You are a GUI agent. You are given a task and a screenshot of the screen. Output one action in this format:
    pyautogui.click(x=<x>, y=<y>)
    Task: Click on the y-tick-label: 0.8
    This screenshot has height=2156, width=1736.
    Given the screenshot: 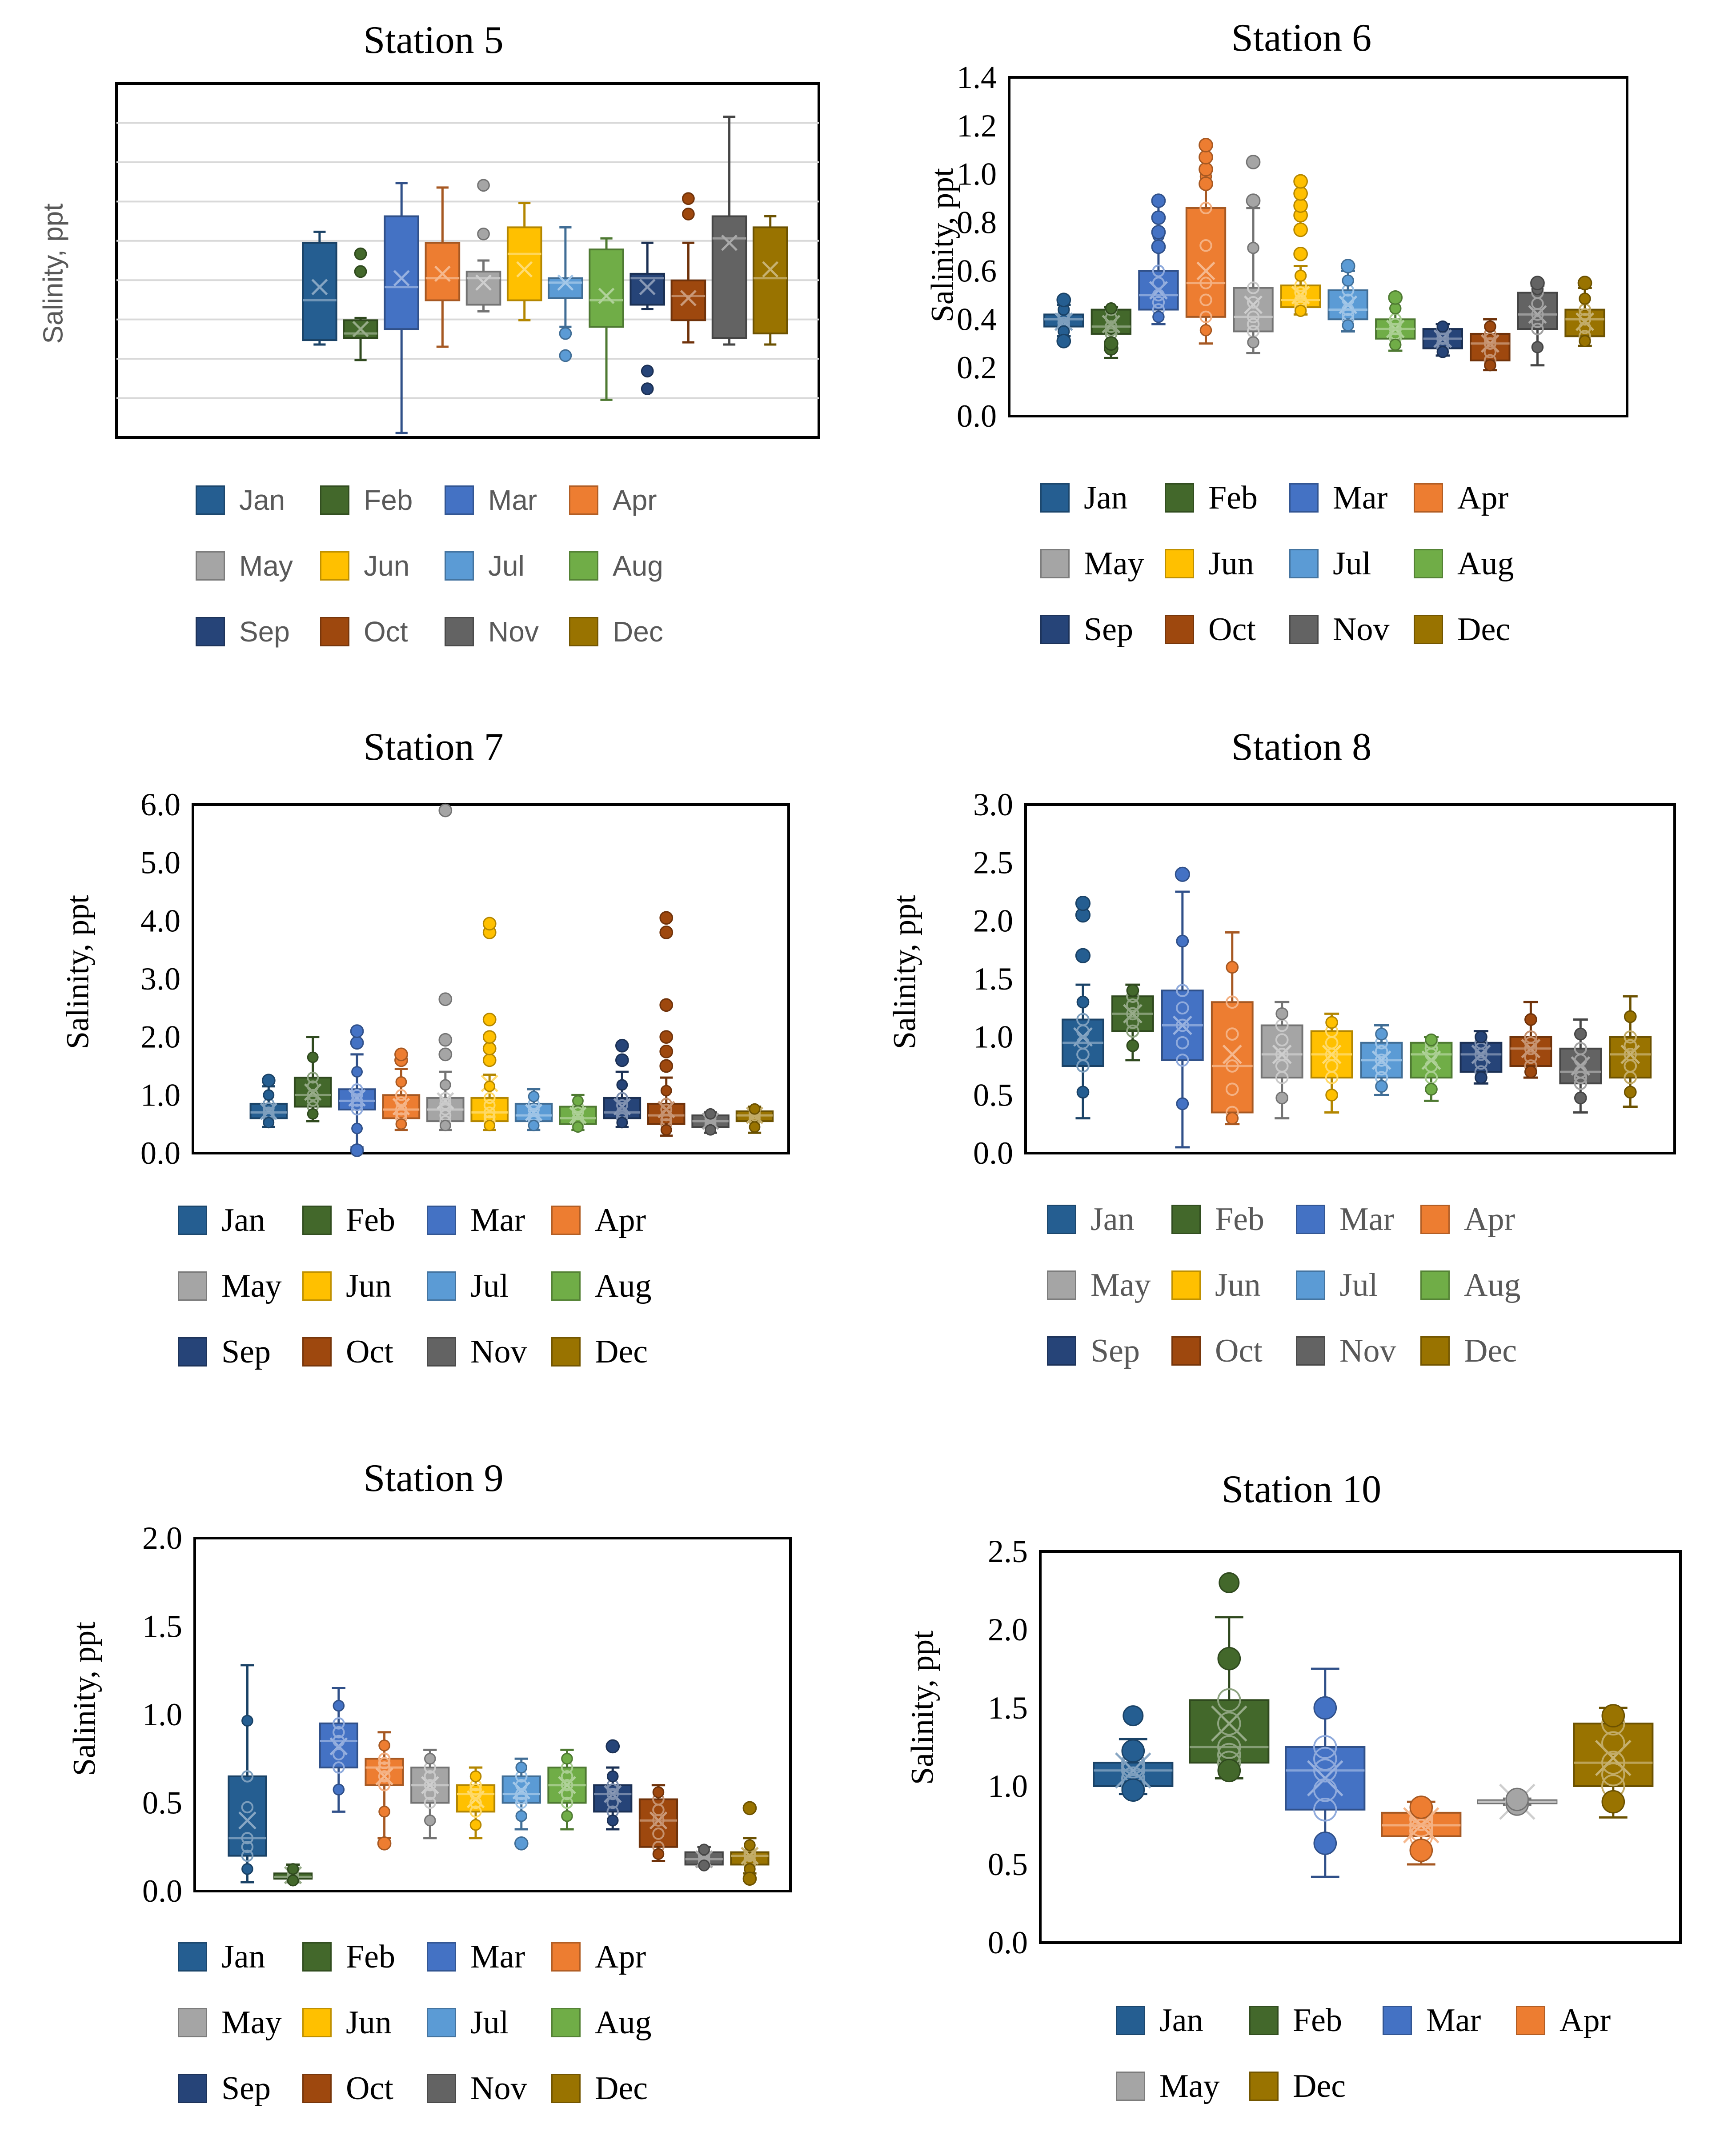 What is the action you would take?
    pyautogui.click(x=977, y=223)
    